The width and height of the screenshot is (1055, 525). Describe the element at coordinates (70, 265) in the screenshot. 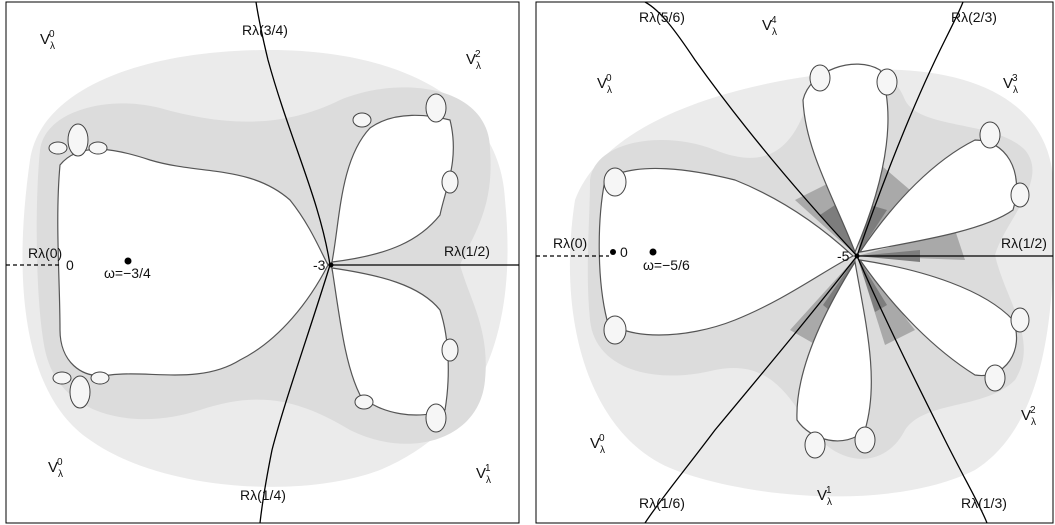

I see `left-point-zero: 0` at that location.